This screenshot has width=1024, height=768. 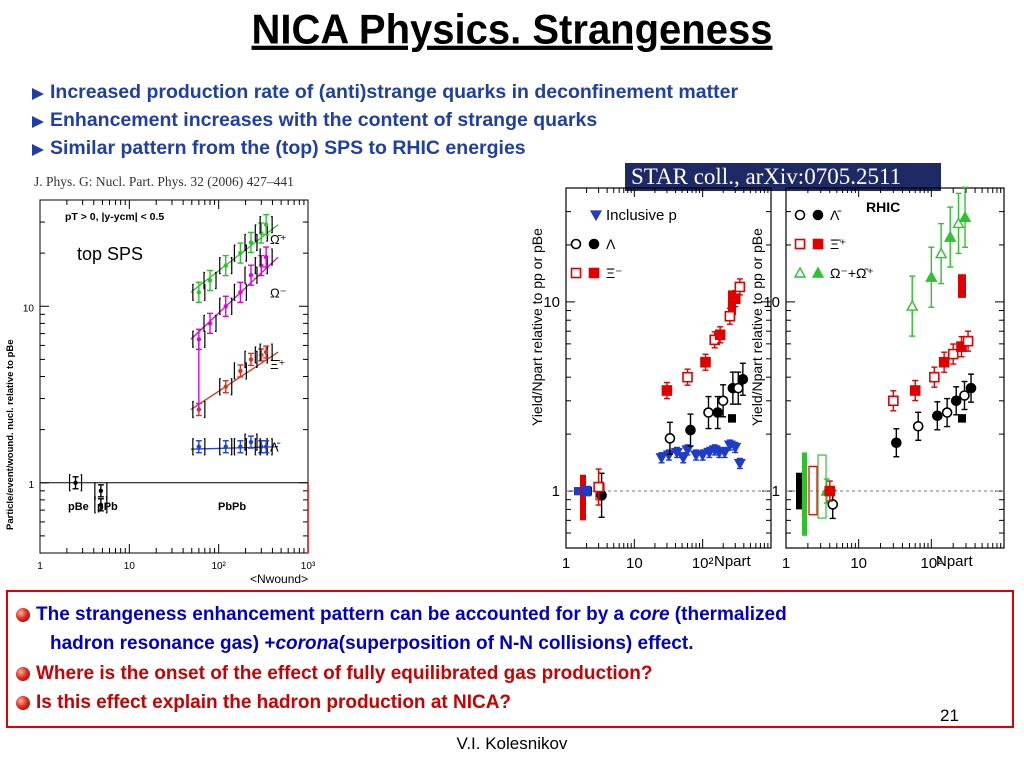 I want to click on page-number: 21, so click(x=949, y=715).